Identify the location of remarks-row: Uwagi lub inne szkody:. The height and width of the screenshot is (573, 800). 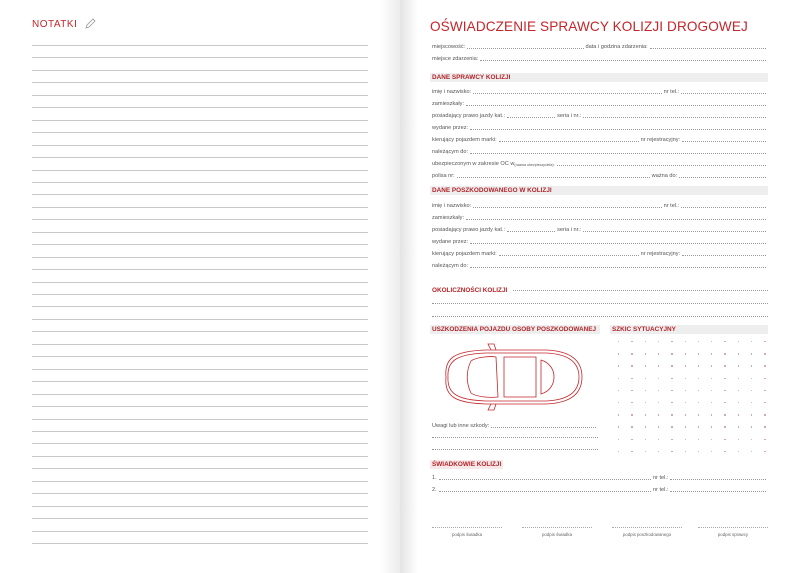
(515, 425).